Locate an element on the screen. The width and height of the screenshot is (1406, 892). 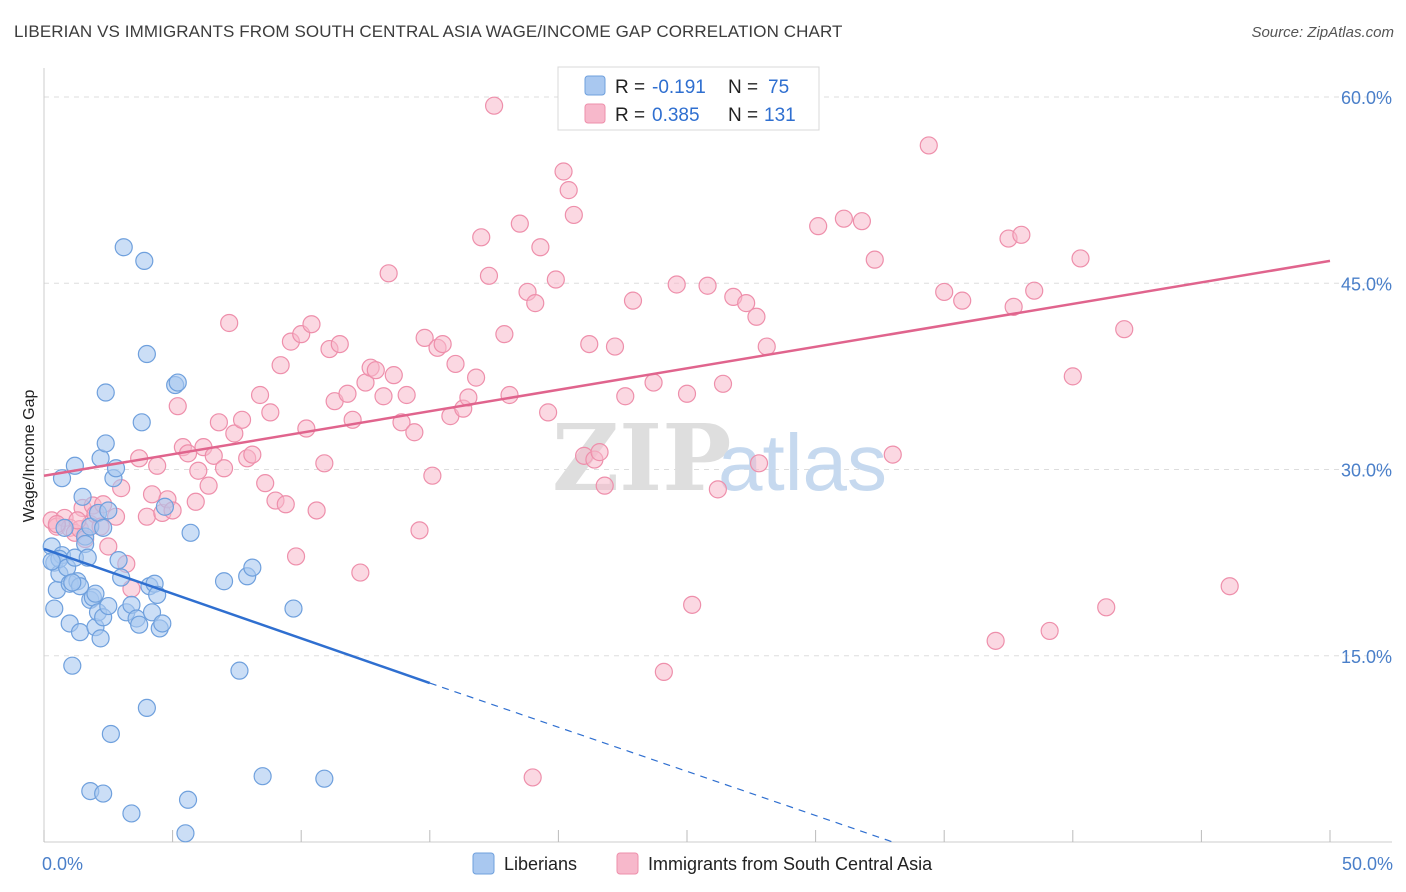
legend-r-value-south-central-asia: 0.385 is located at coordinates (676, 115).